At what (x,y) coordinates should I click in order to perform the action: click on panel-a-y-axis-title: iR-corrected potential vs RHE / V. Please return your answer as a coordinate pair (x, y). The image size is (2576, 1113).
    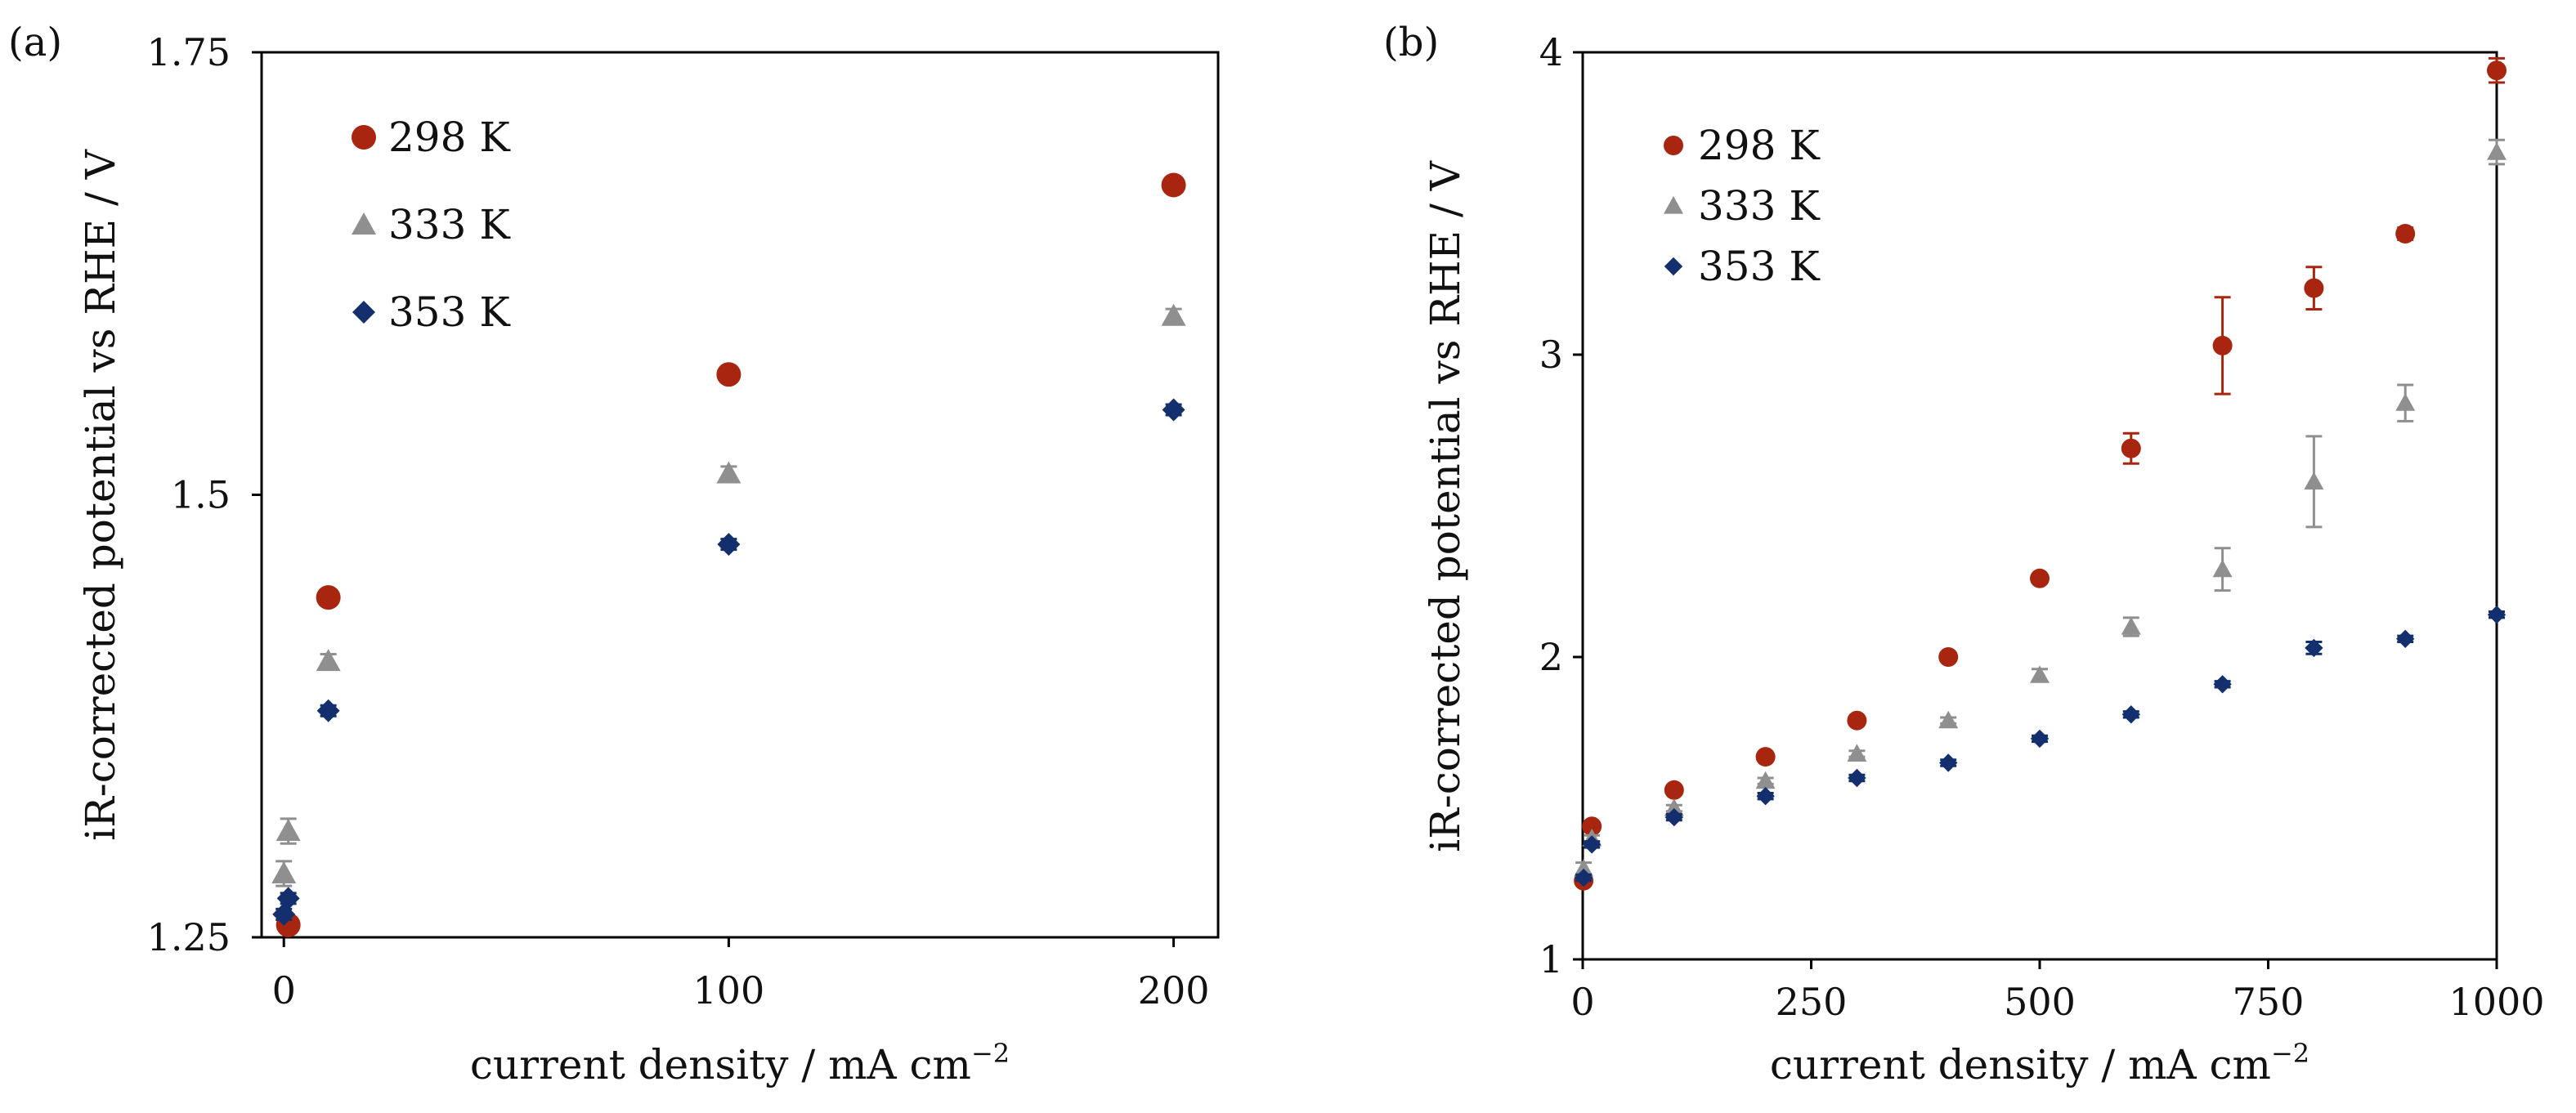
    Looking at the image, I should click on (100, 495).